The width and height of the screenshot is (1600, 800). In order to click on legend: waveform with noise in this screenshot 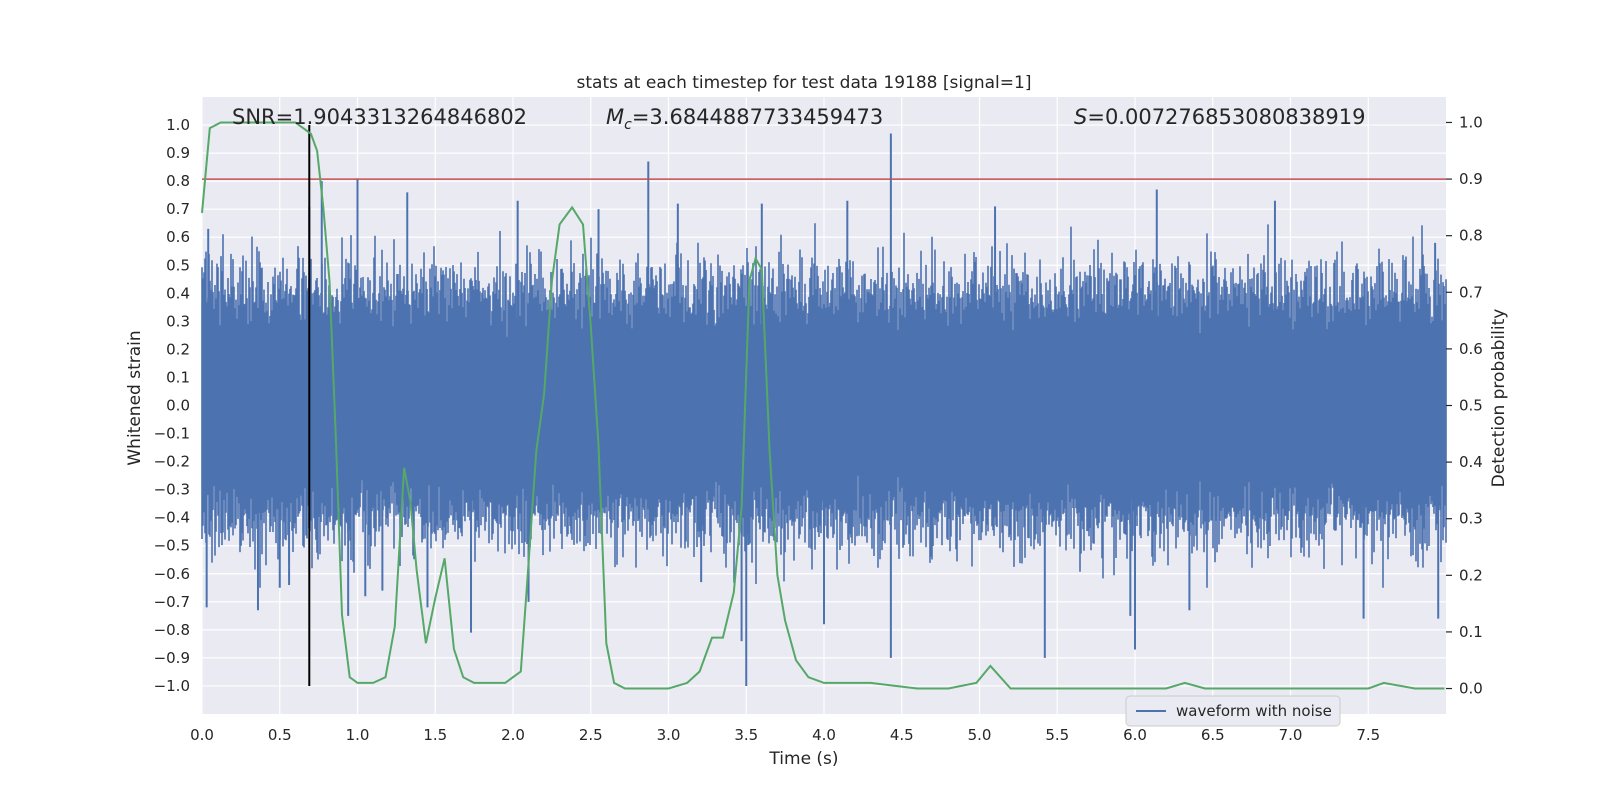, I will do `click(1233, 711)`.